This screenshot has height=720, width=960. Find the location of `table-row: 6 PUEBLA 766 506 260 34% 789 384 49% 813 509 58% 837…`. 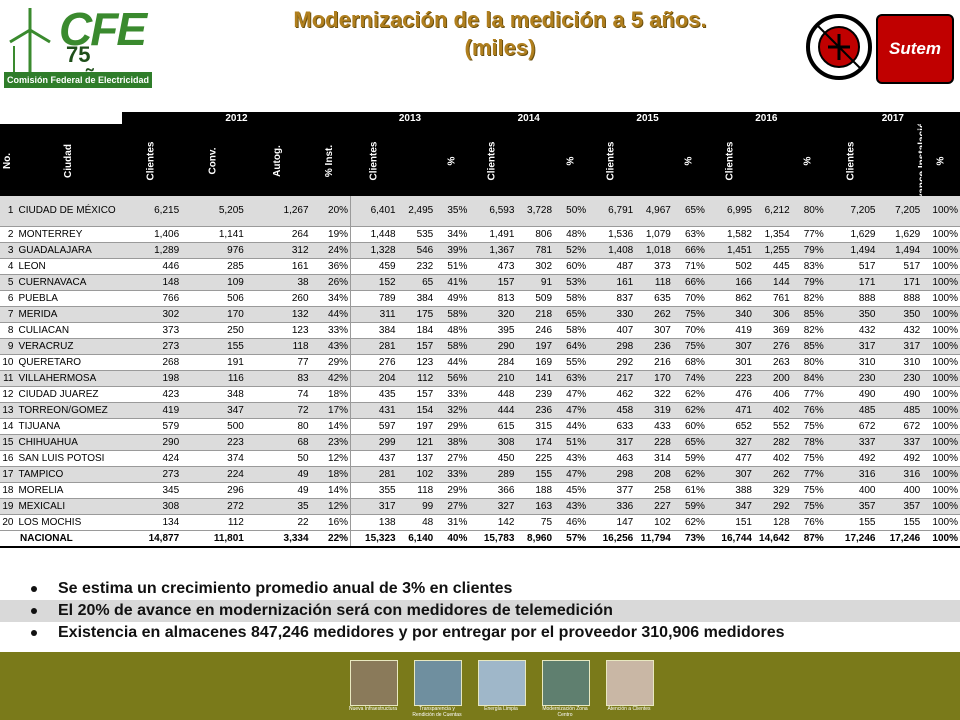

table-row: 6 PUEBLA 766 506 260 34% 789 384 49% 813 509 58% 837… is located at coordinates (480, 298).